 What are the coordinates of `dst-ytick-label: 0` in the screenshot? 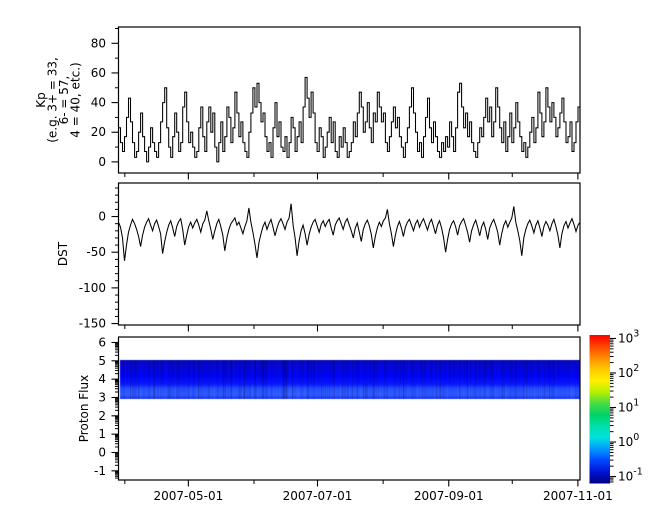 It's located at (102, 217).